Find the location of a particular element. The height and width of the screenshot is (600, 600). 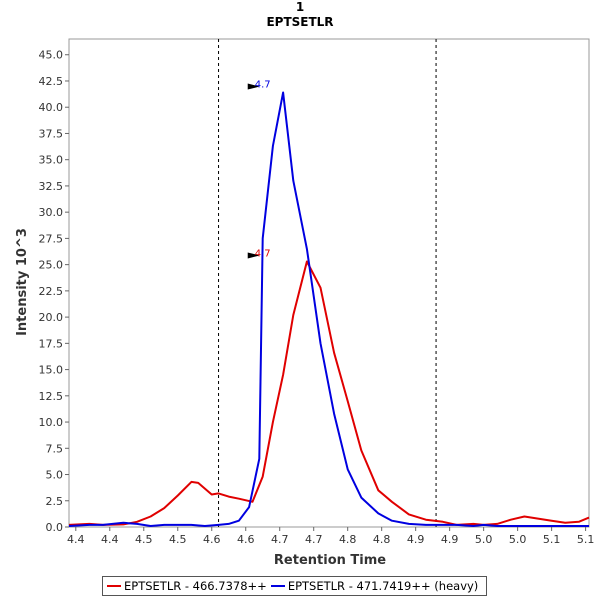

y-tick-label: 42.5 is located at coordinates (51, 81).